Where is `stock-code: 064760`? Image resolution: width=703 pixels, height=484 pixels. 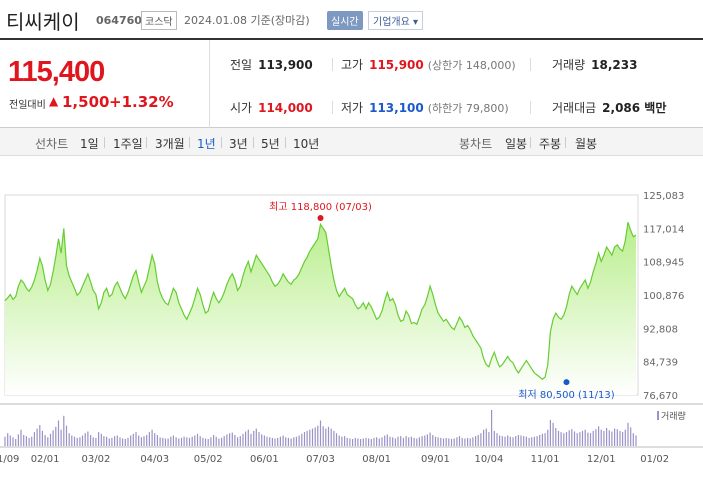
stock-code: 064760 is located at coordinates (119, 20).